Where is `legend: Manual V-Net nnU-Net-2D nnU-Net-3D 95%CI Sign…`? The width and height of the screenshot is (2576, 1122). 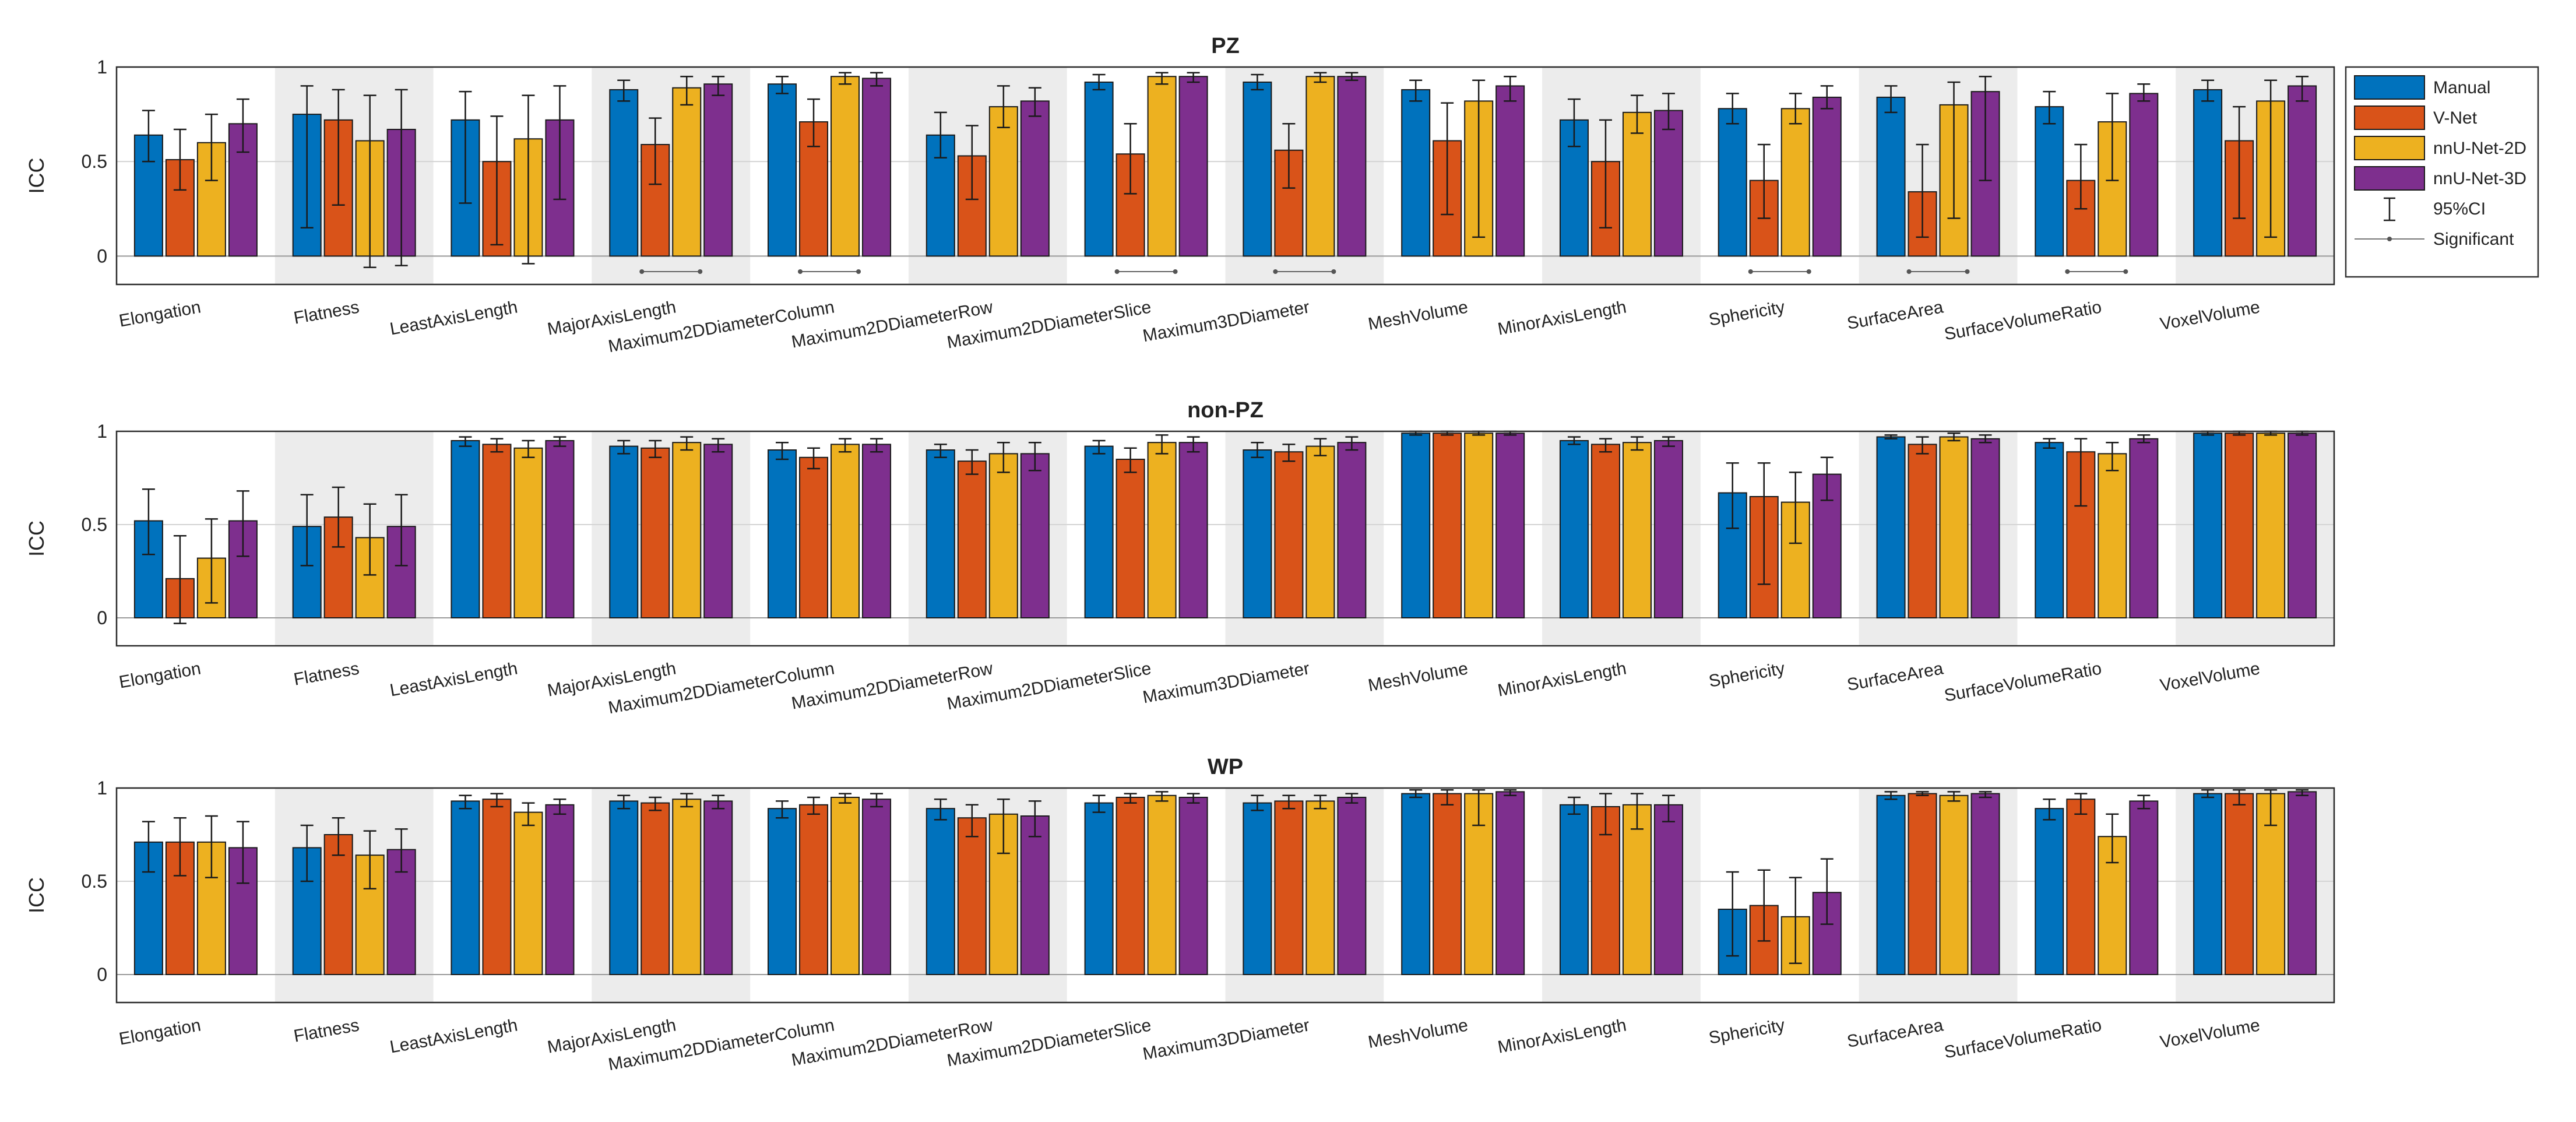 legend: Manual V-Net nnU-Net-2D nnU-Net-3D 95%CI Sign… is located at coordinates (2442, 172).